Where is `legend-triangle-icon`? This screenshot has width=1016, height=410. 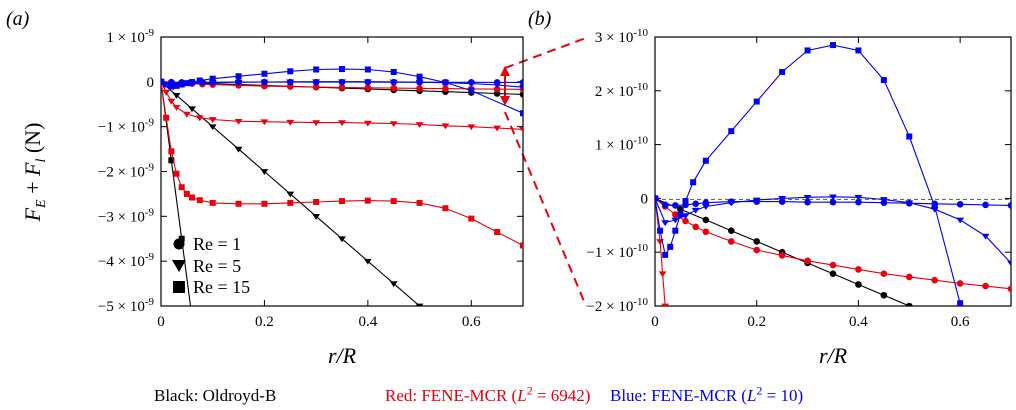 legend-triangle-icon is located at coordinates (179, 266).